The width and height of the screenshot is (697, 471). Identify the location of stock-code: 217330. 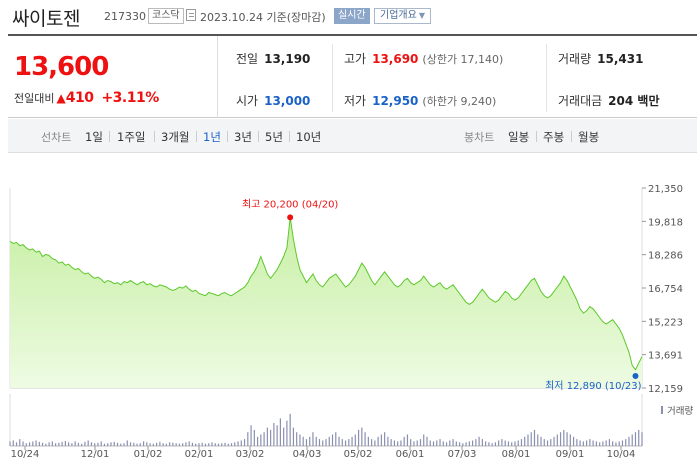
(125, 16).